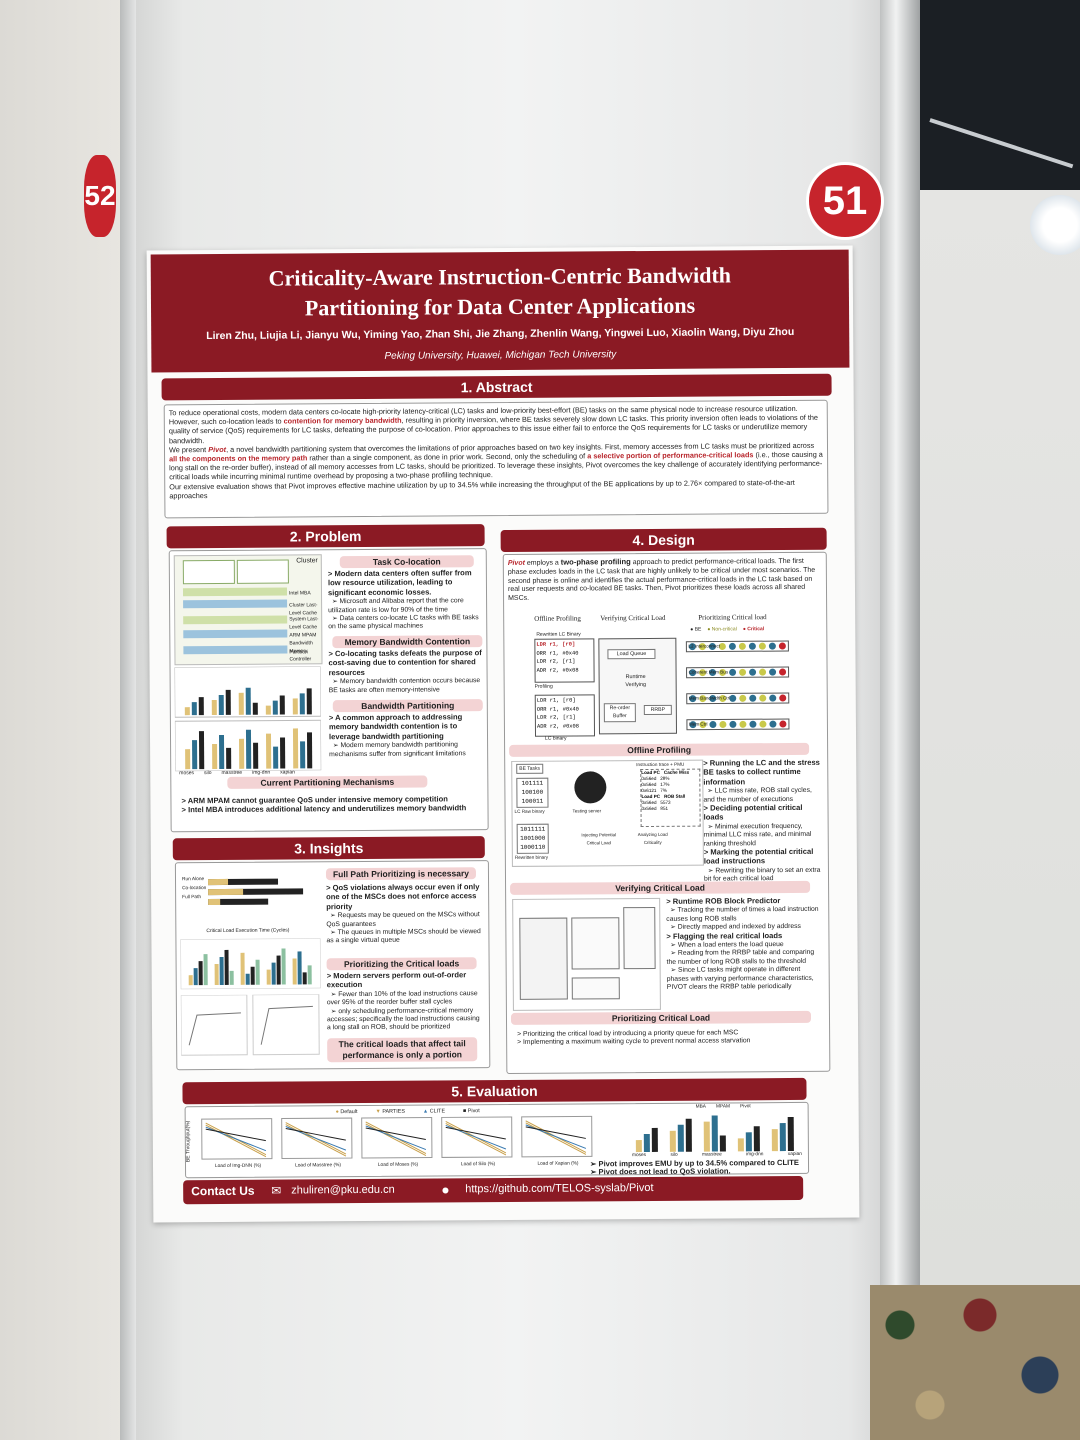  I want to click on carpet, so click(975, 1362).